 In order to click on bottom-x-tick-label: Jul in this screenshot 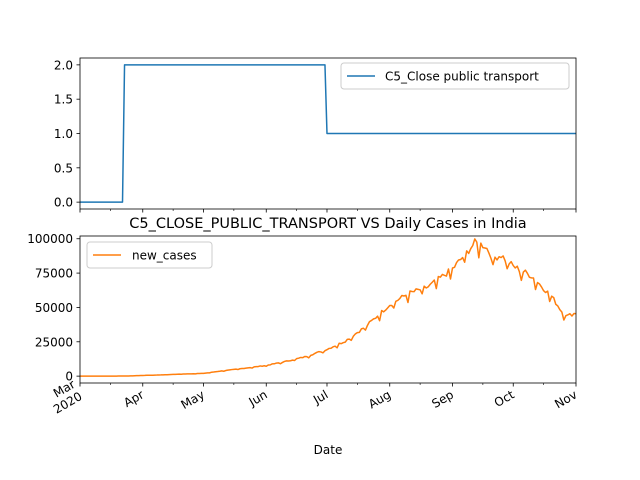, I will do `click(320, 397)`.